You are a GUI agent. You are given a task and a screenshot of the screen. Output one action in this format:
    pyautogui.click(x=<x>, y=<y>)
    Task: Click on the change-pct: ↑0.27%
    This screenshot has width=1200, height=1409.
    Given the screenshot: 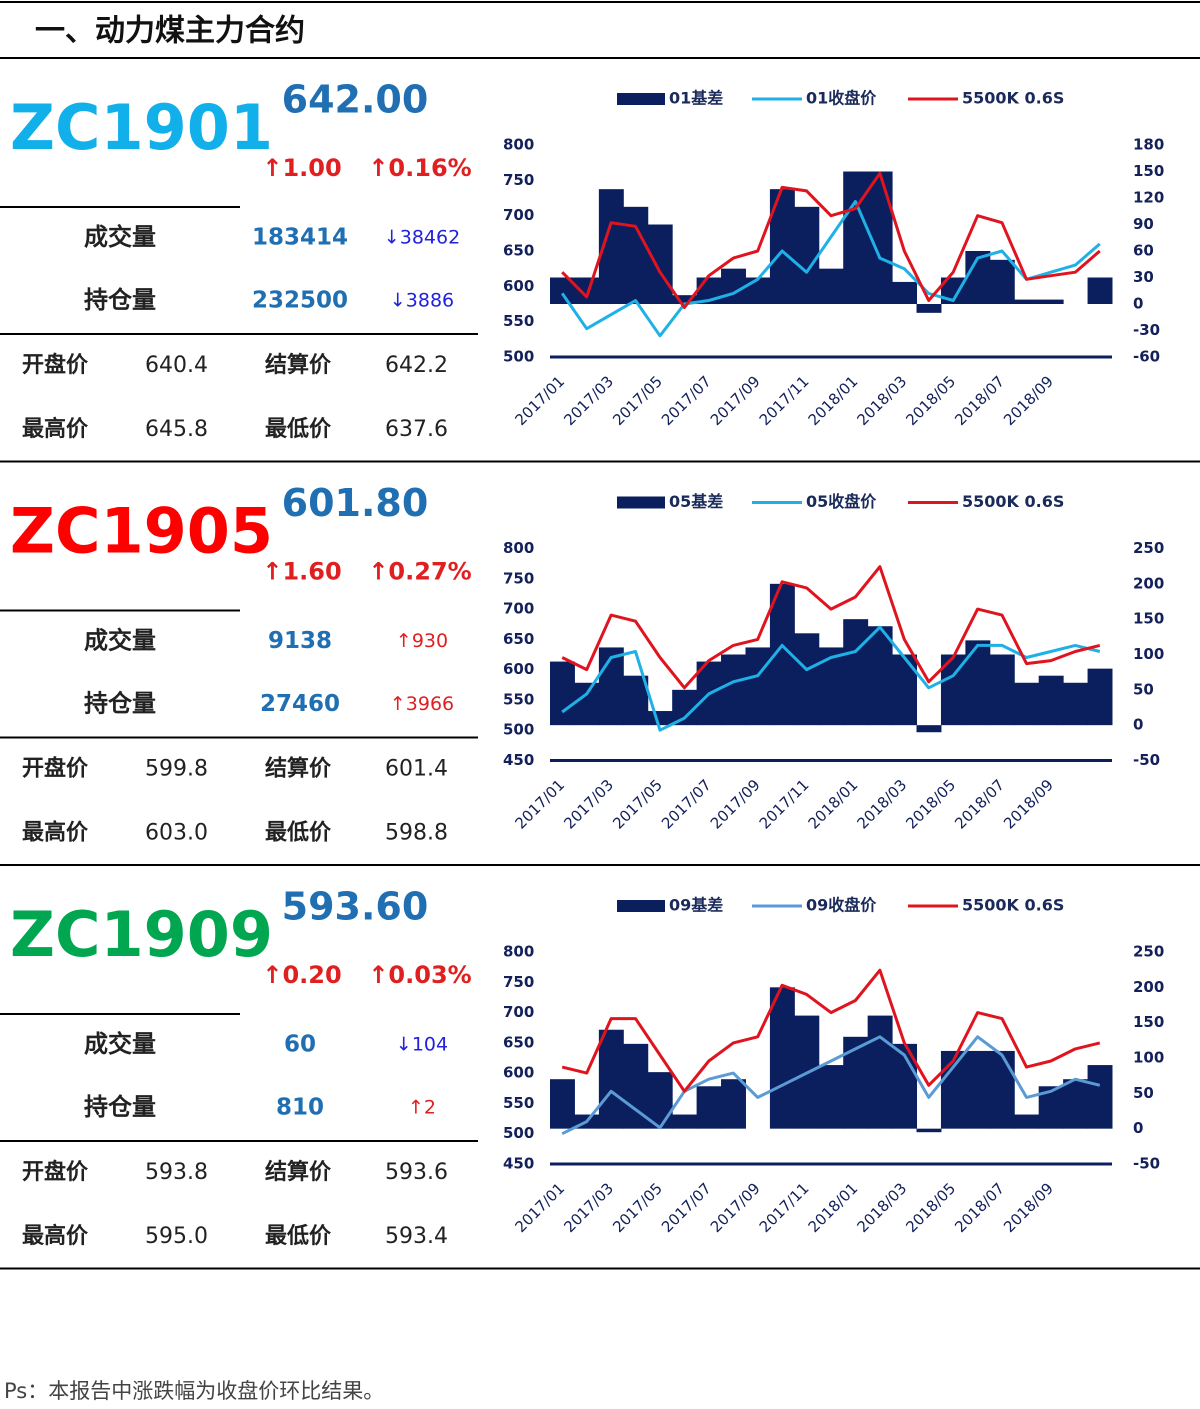 What is the action you would take?
    pyautogui.click(x=419, y=572)
    